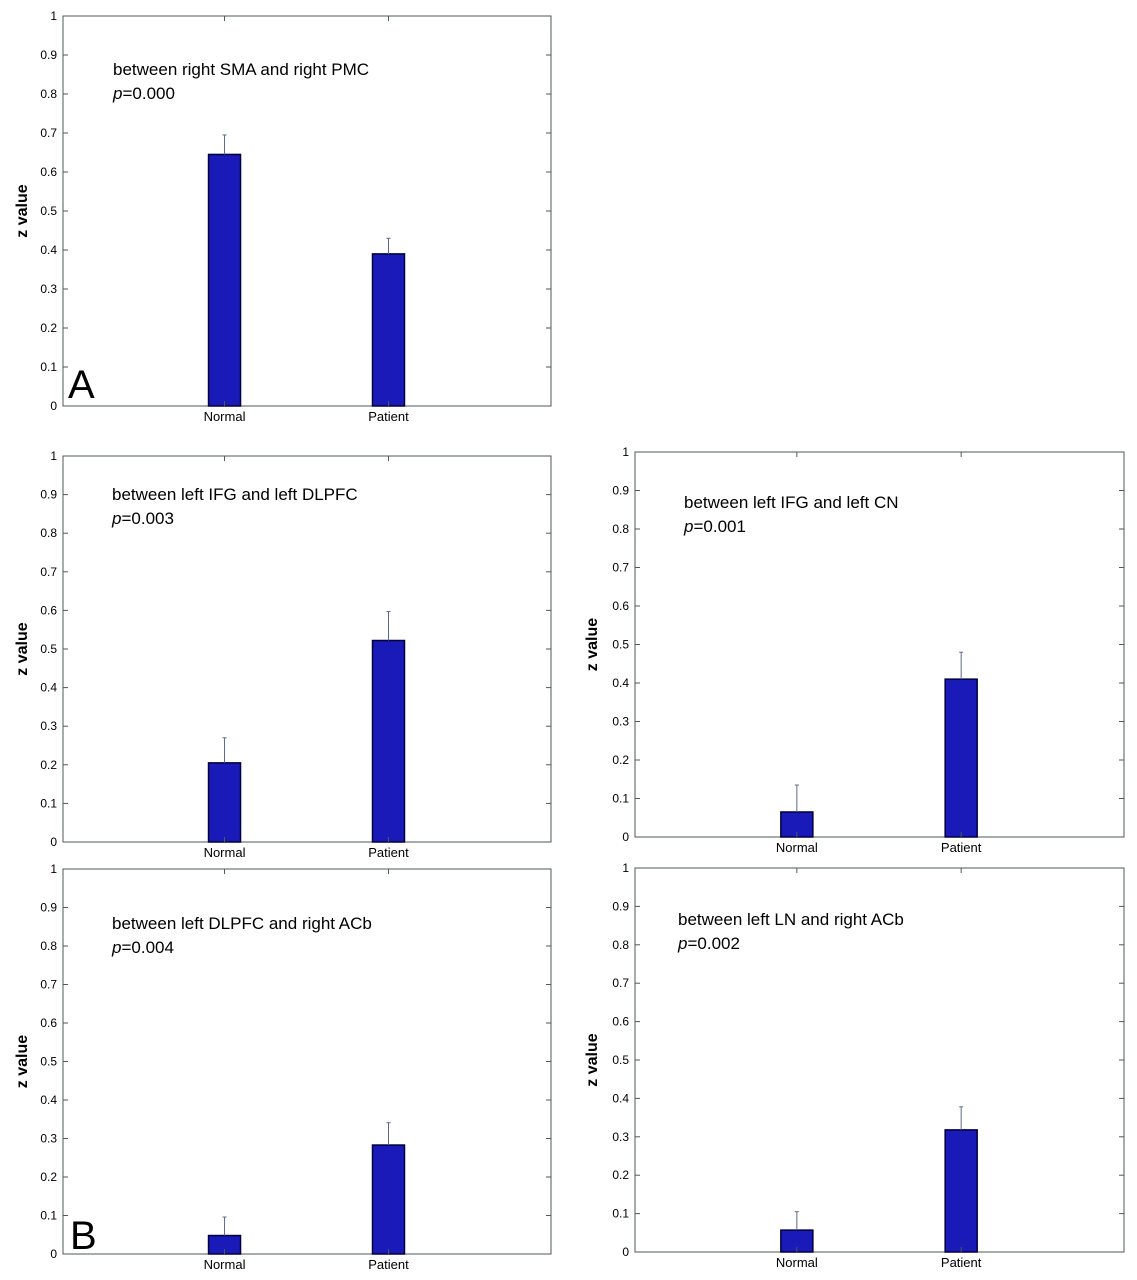 The height and width of the screenshot is (1280, 1137). Describe the element at coordinates (791, 502) in the screenshot. I see `comparison-label: between left IFG and left CN` at that location.